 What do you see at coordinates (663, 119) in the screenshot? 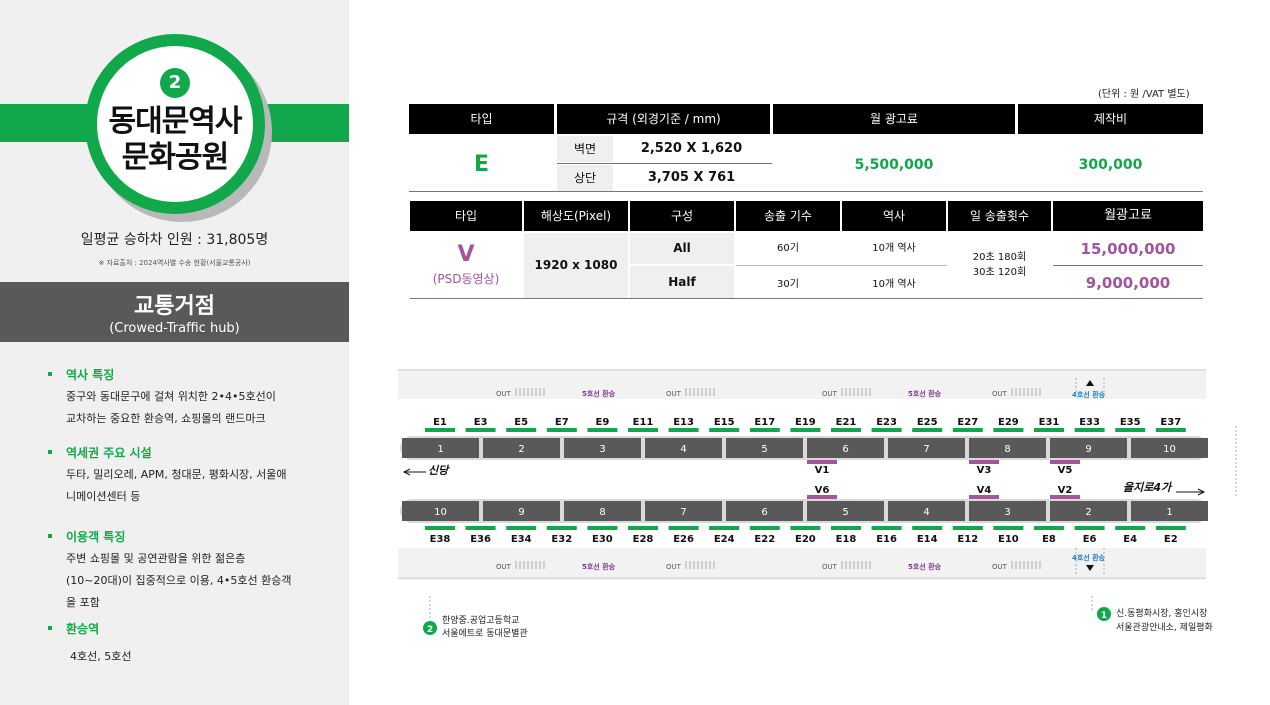
I see `th-spec: 규격 (외경기준 / mm)` at bounding box center [663, 119].